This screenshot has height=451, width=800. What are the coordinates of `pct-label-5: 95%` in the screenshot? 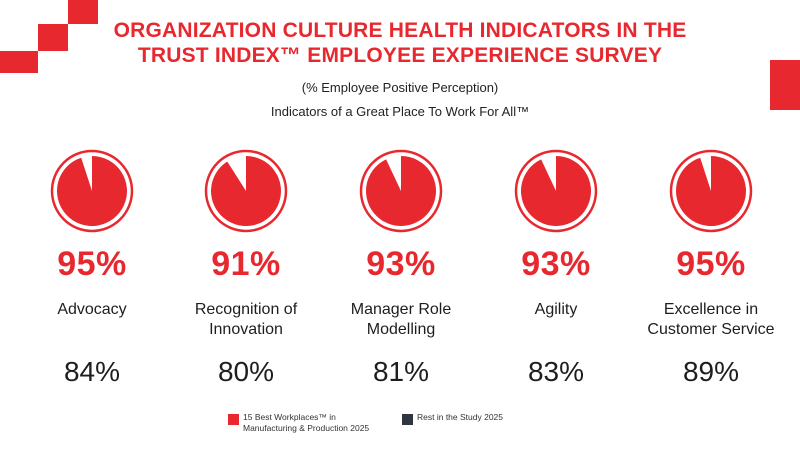 It's located at (711, 264).